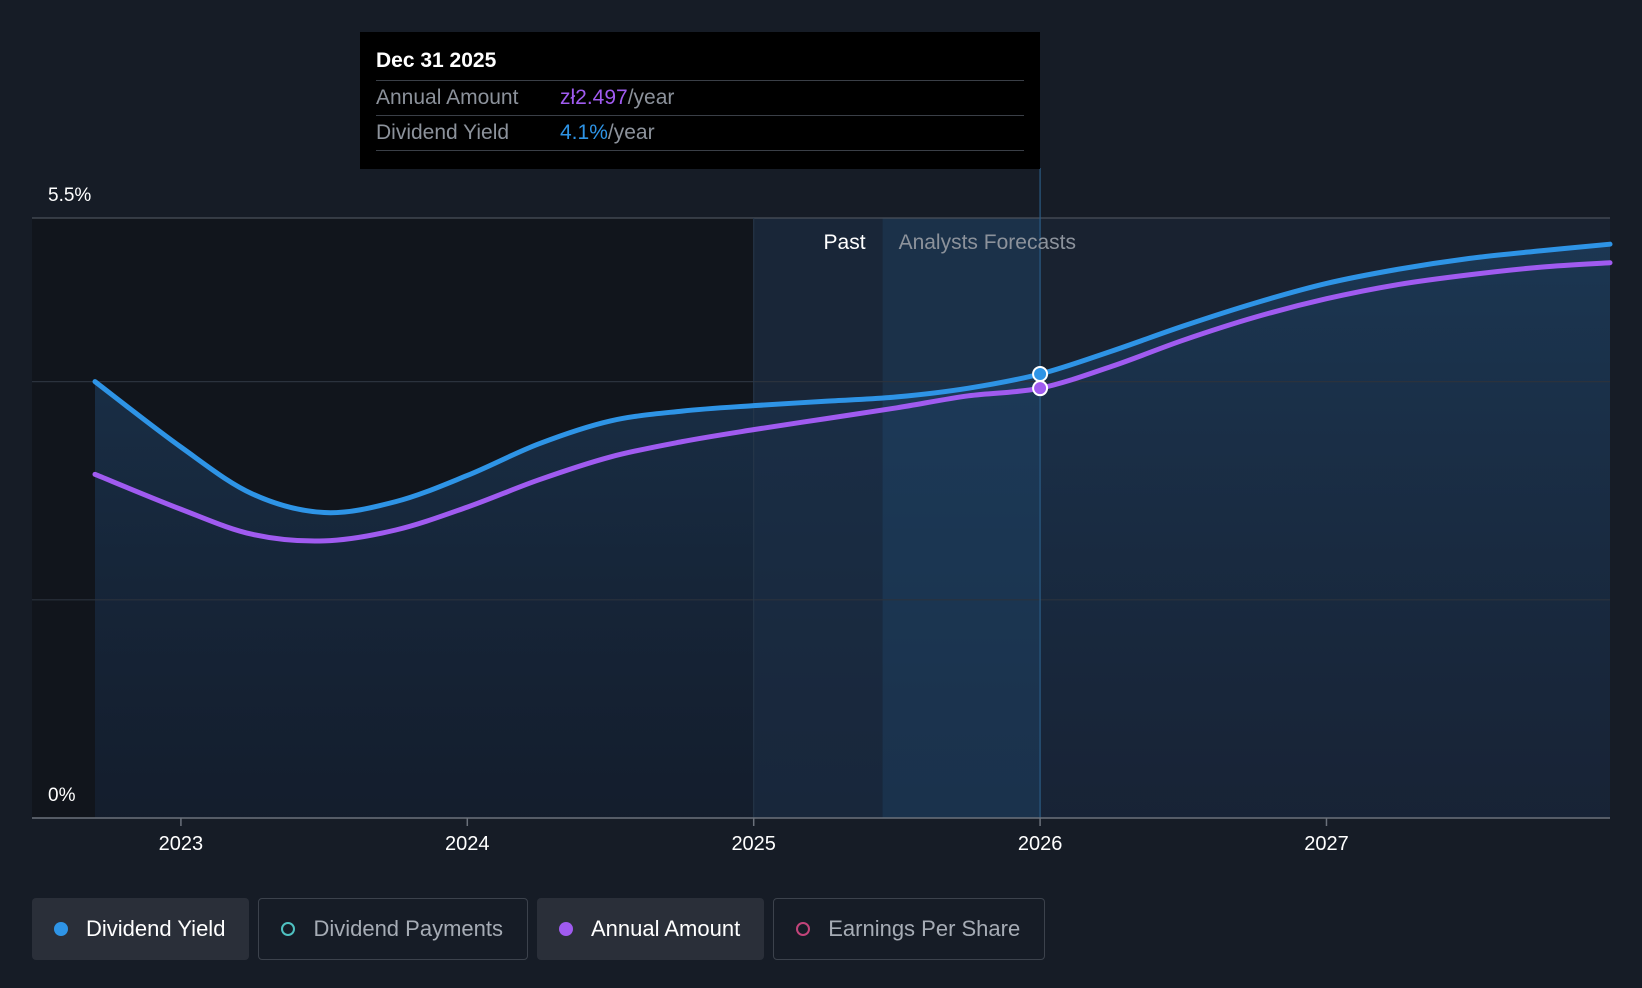 This screenshot has width=1642, height=988. Describe the element at coordinates (1040, 374) in the screenshot. I see `dividend-yield-marker` at that location.